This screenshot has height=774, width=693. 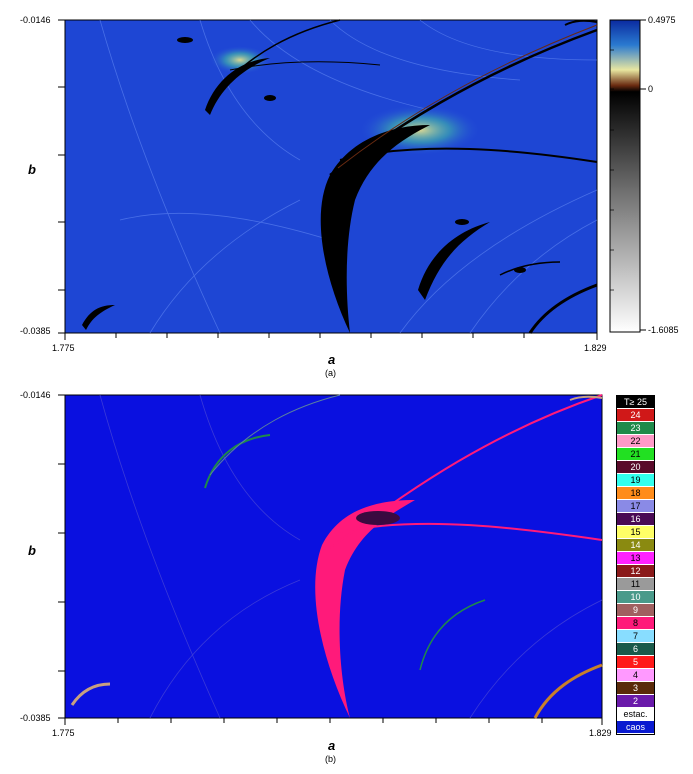 What do you see at coordinates (332, 359) in the screenshot?
I see `panel-a-xlabel: a` at bounding box center [332, 359].